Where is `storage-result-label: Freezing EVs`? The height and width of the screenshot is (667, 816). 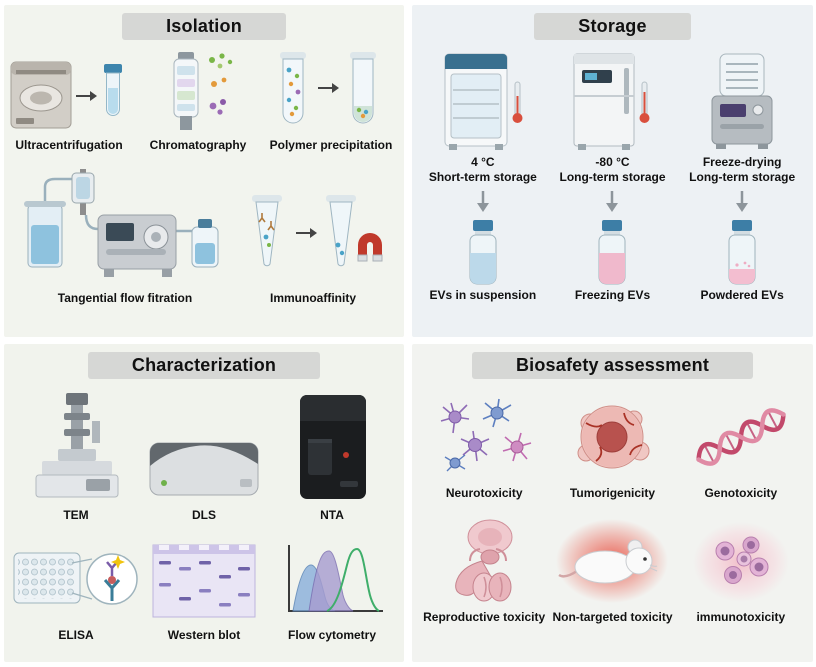 storage-result-label: Freezing EVs is located at coordinates (612, 295).